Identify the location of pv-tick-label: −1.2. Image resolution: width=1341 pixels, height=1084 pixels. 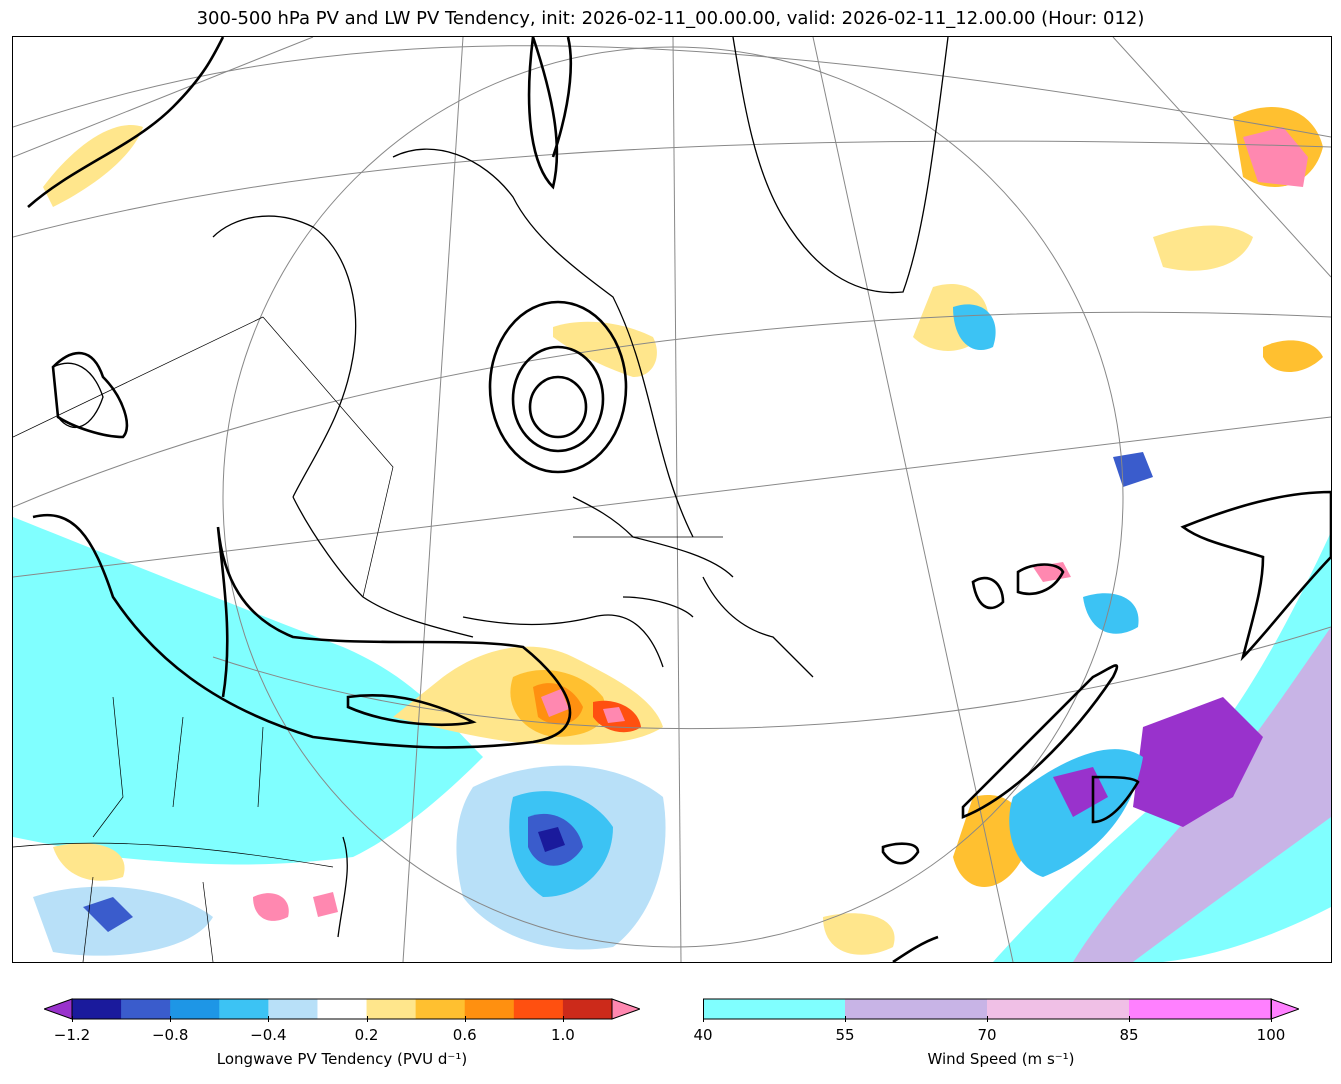
(72, 1035).